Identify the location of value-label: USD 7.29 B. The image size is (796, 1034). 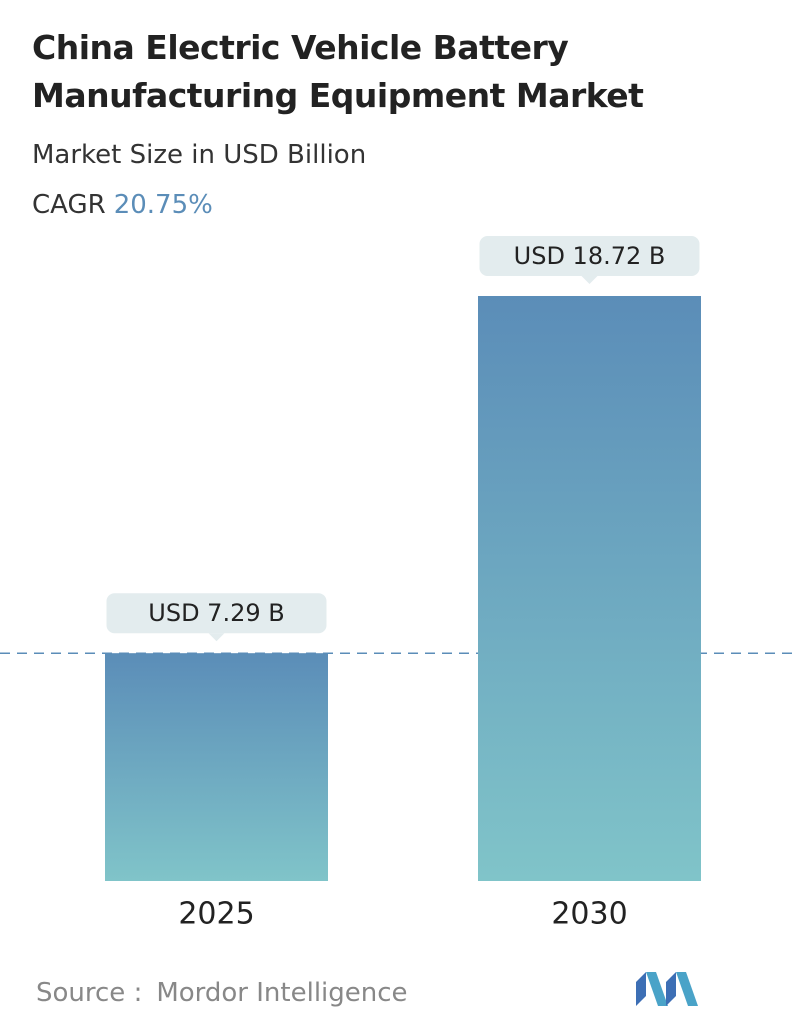
(216, 613).